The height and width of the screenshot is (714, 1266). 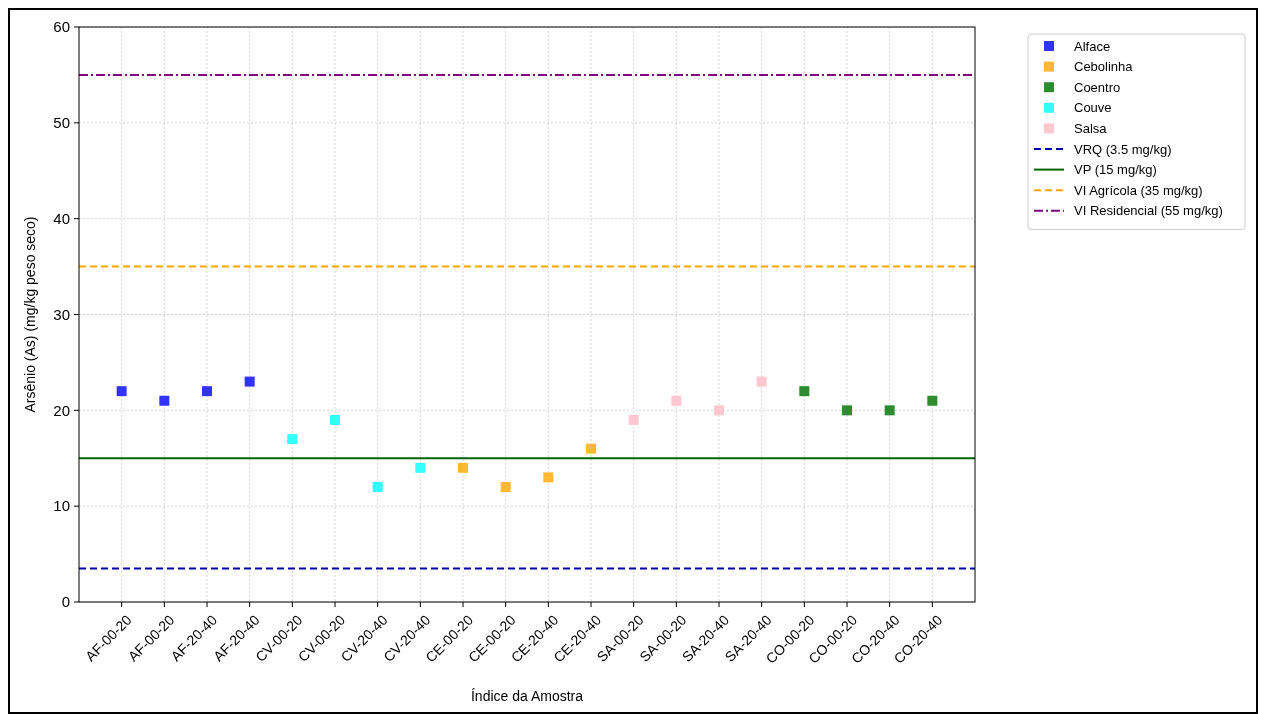 I want to click on y-tick-label: 40, so click(x=61, y=218).